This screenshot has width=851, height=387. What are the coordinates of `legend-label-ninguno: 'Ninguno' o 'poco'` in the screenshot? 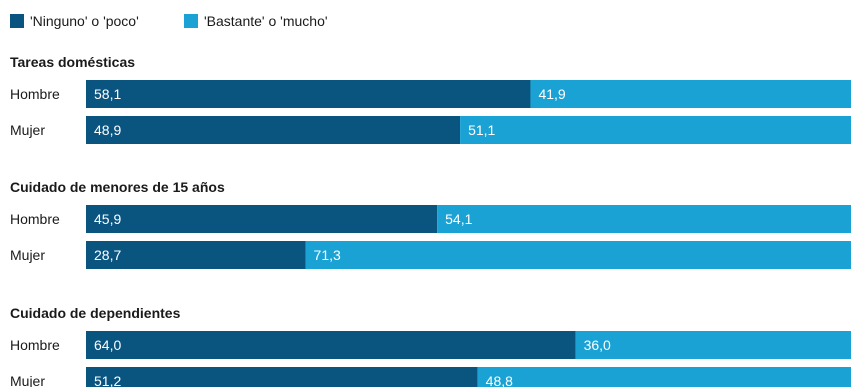 It's located at (84, 21).